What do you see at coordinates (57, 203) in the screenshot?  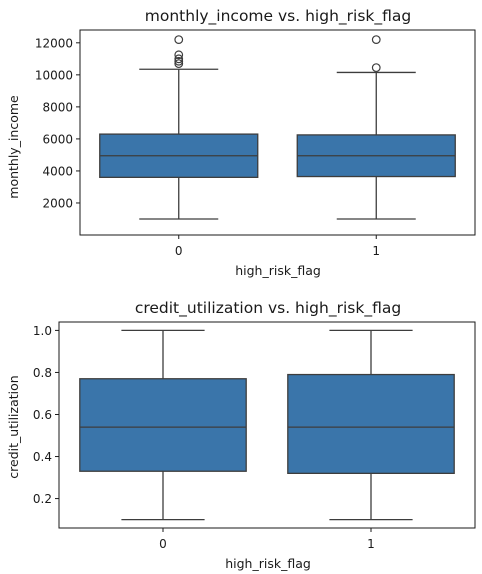 I see `income-y-tick-label: 2000` at bounding box center [57, 203].